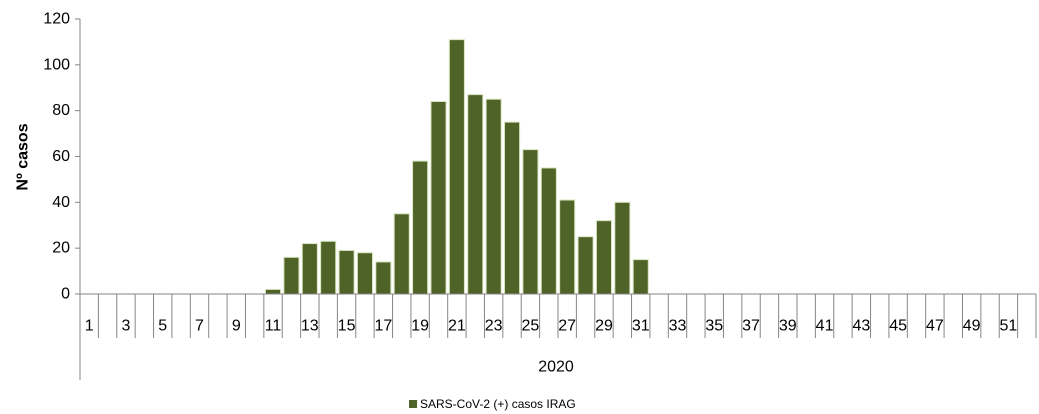 The image size is (1039, 414). I want to click on x-tick-label: 23, so click(494, 326).